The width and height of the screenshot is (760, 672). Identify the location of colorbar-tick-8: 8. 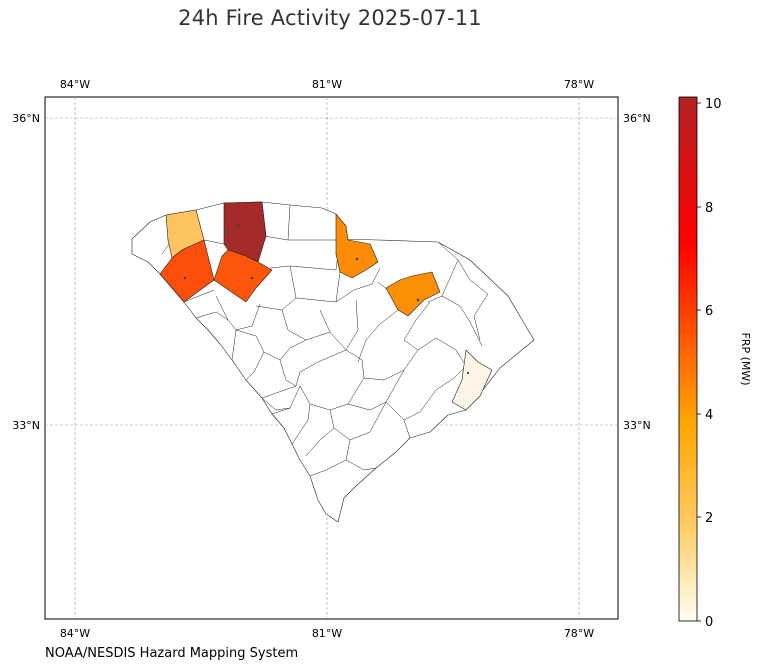
(709, 208).